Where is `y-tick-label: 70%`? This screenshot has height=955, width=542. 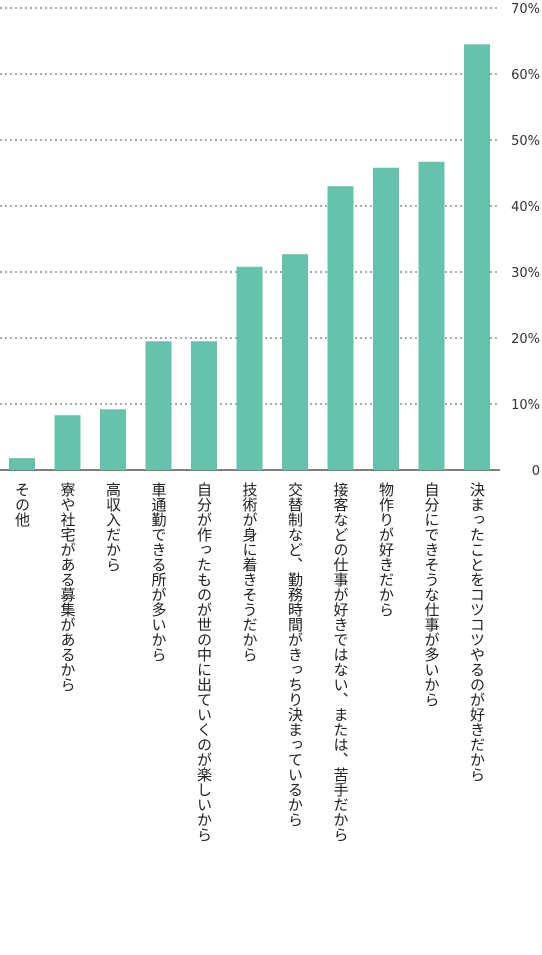
y-tick-label: 70% is located at coordinates (525, 9).